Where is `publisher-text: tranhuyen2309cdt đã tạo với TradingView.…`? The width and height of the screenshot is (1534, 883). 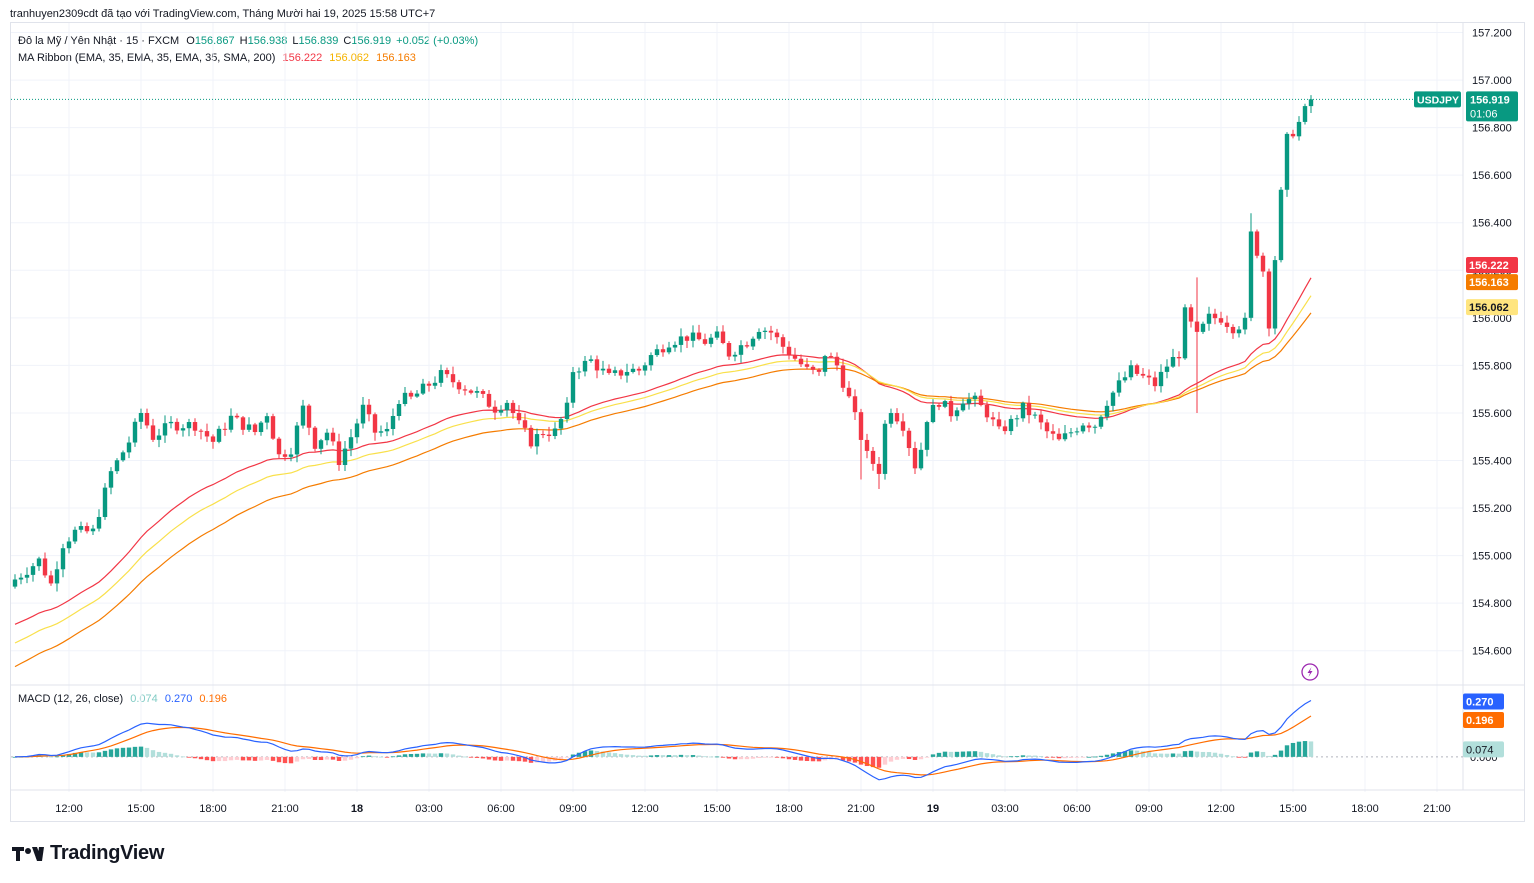 publisher-text: tranhuyen2309cdt đã tạo với TradingView.… is located at coordinates (223, 14).